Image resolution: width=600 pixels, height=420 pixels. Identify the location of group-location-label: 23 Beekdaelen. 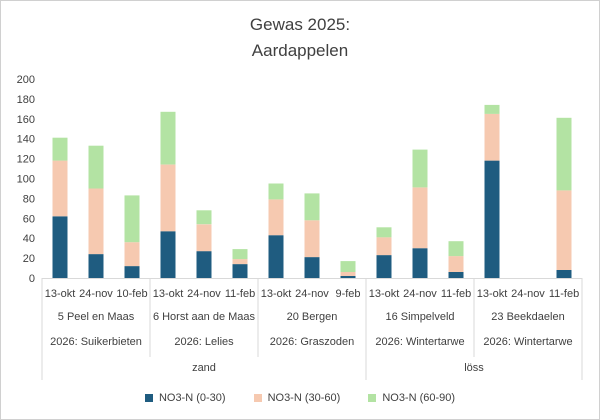
(527, 317).